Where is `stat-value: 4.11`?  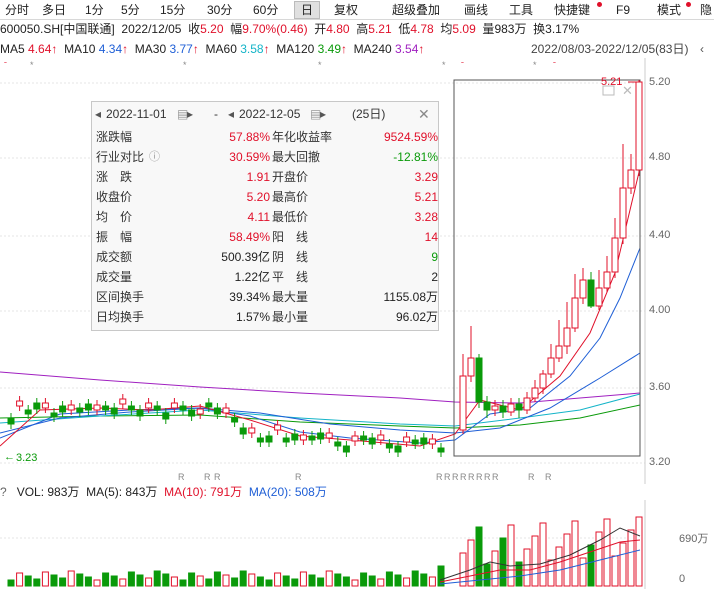
stat-value: 4.11 is located at coordinates (258, 217).